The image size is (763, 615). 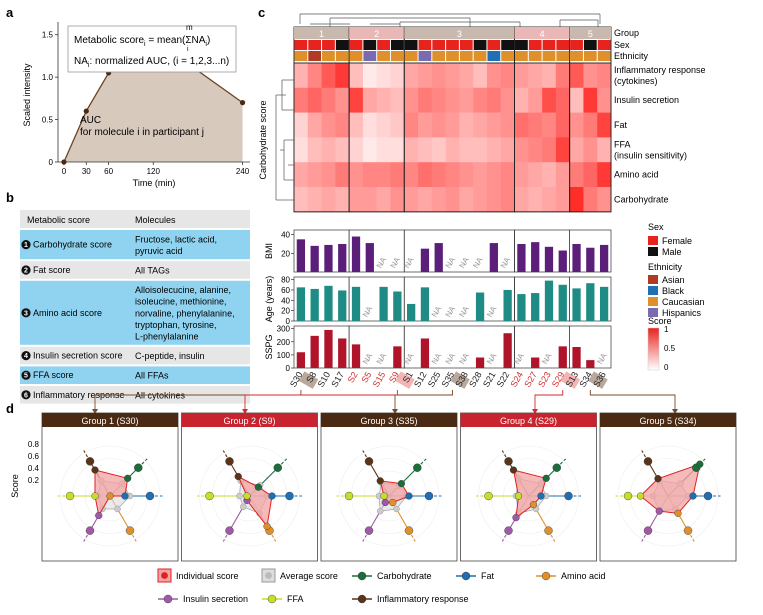 What do you see at coordinates (142, 41) in the screenshot?
I see `formula-line-1: Metabolic scorei = mean(ΣNAi)` at bounding box center [142, 41].